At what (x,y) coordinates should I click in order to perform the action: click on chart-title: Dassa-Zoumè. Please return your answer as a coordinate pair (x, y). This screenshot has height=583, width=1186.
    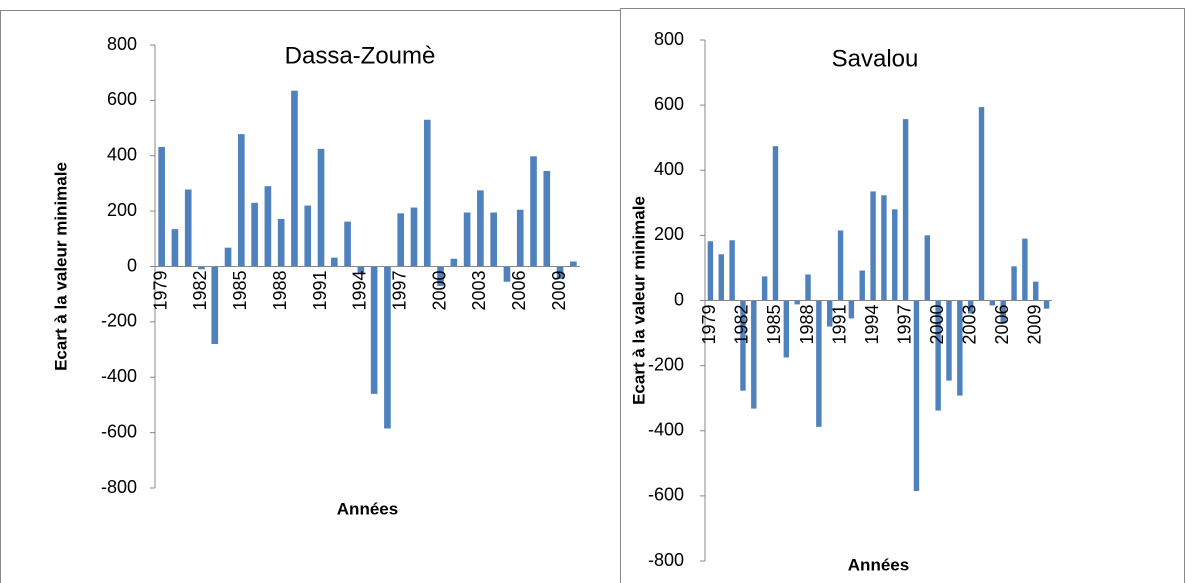
    Looking at the image, I should click on (360, 55).